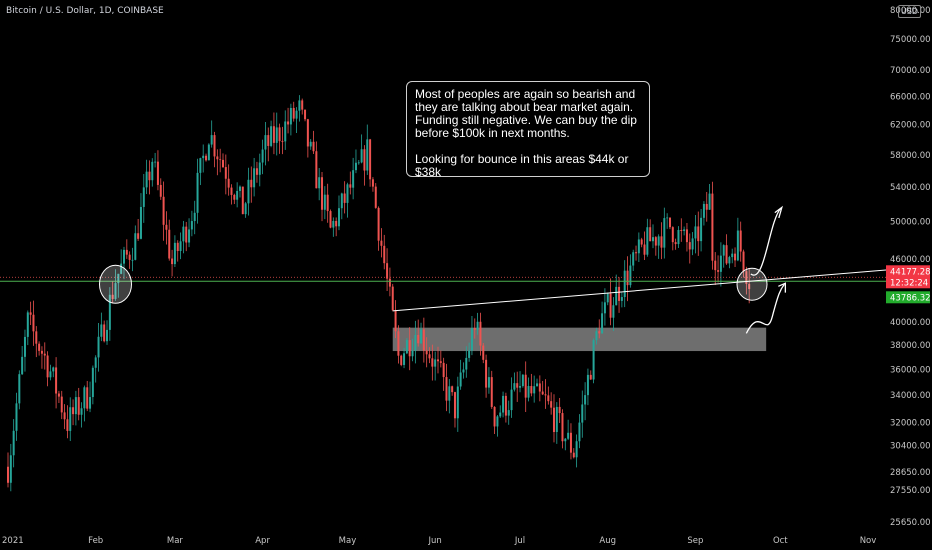 Image resolution: width=932 pixels, height=550 pixels. Describe the element at coordinates (910, 11) in the screenshot. I see `currency-button: USD` at that location.